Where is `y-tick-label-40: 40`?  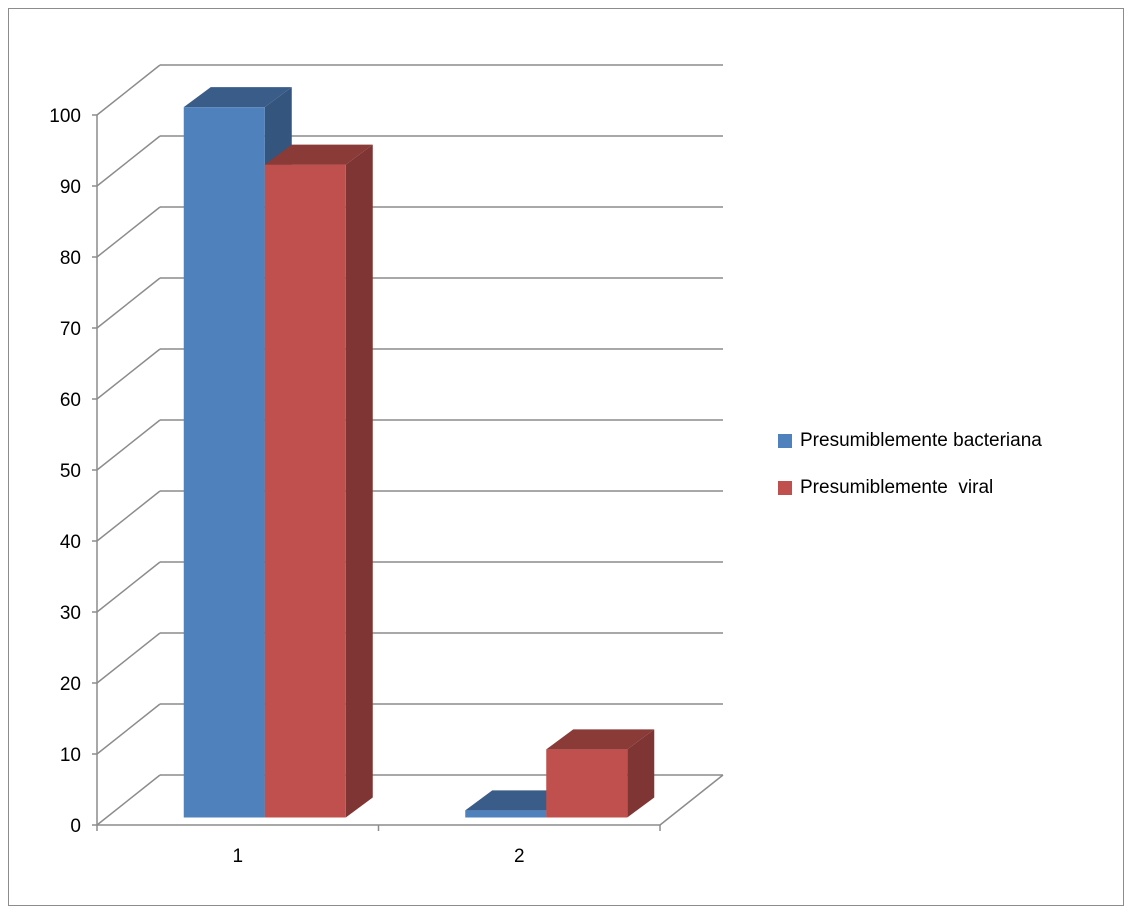
y-tick-label-40: 40 is located at coordinates (70, 542).